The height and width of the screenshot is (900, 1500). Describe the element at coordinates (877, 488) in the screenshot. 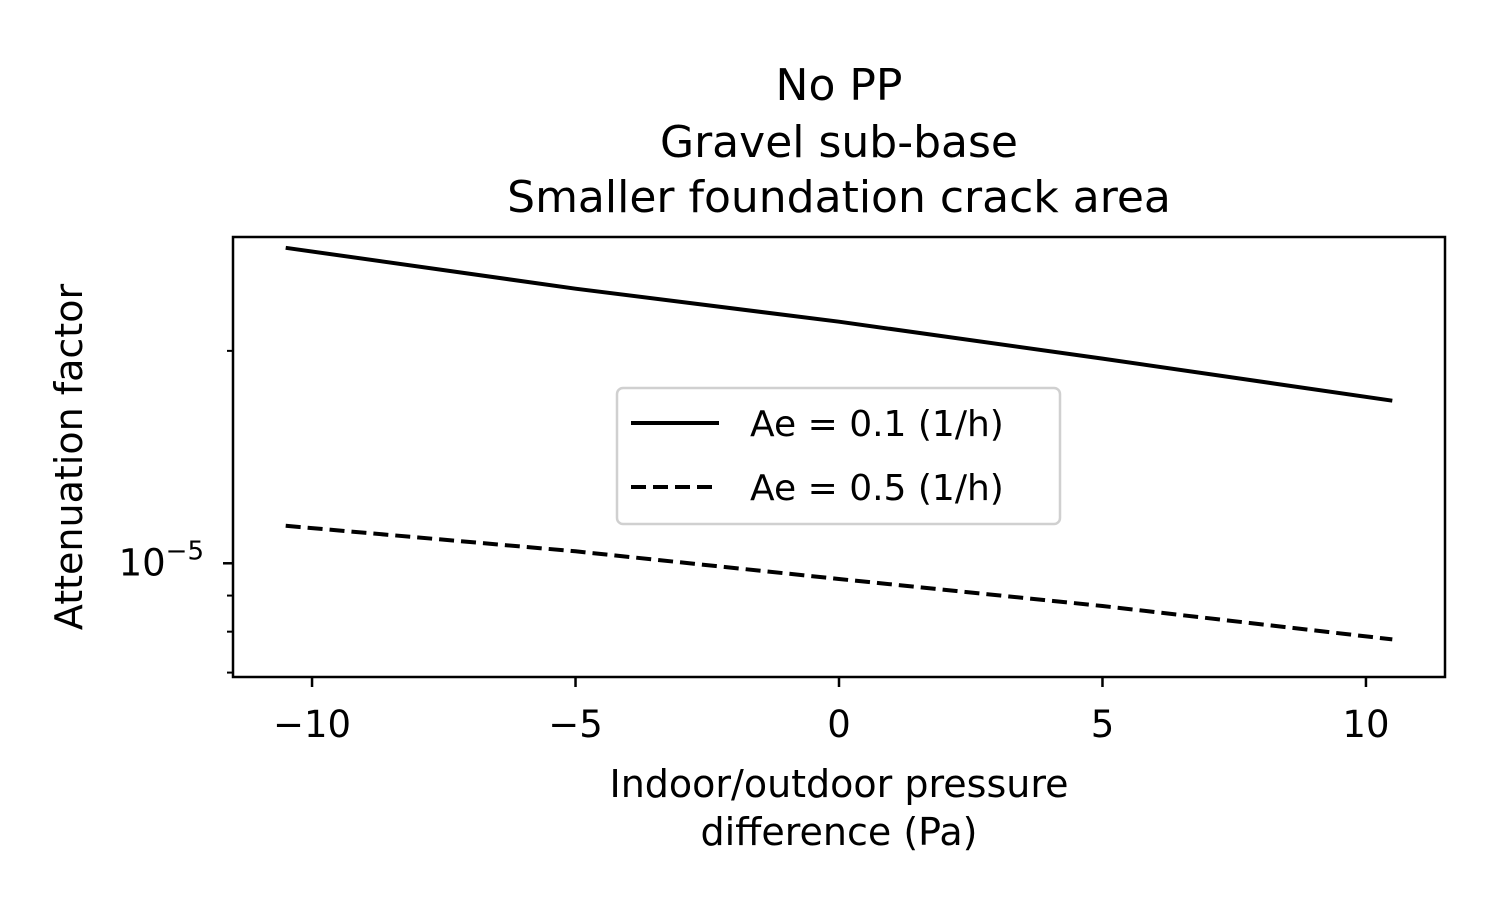

I see `legend-label-ae-0-5: Ae = 0.5 (1/h)` at that location.